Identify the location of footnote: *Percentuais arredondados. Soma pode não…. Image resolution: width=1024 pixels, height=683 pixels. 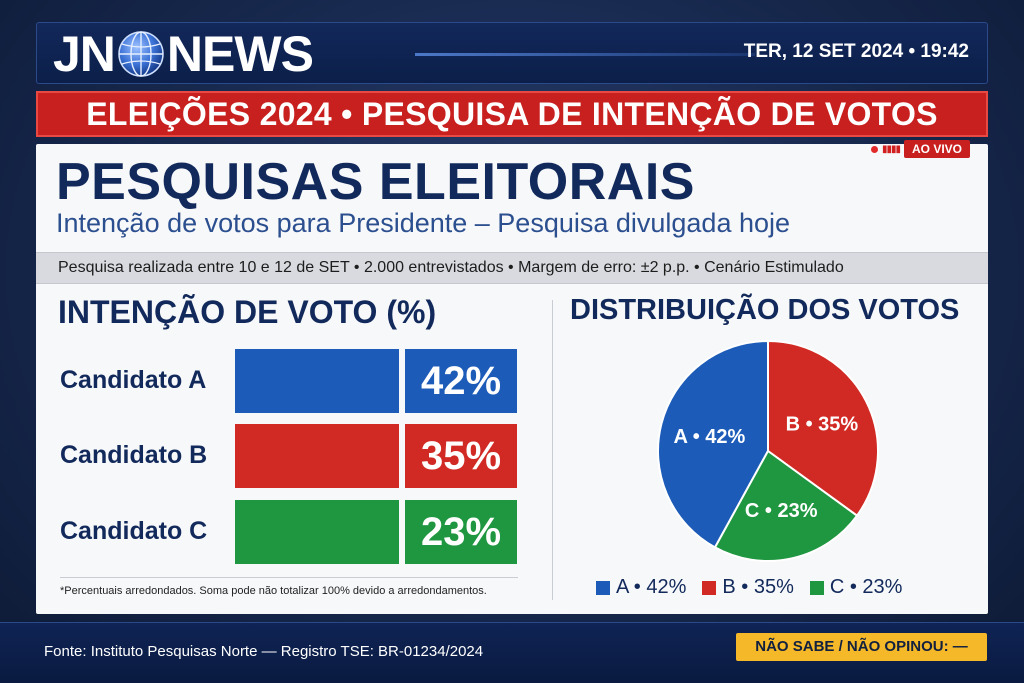
(273, 591).